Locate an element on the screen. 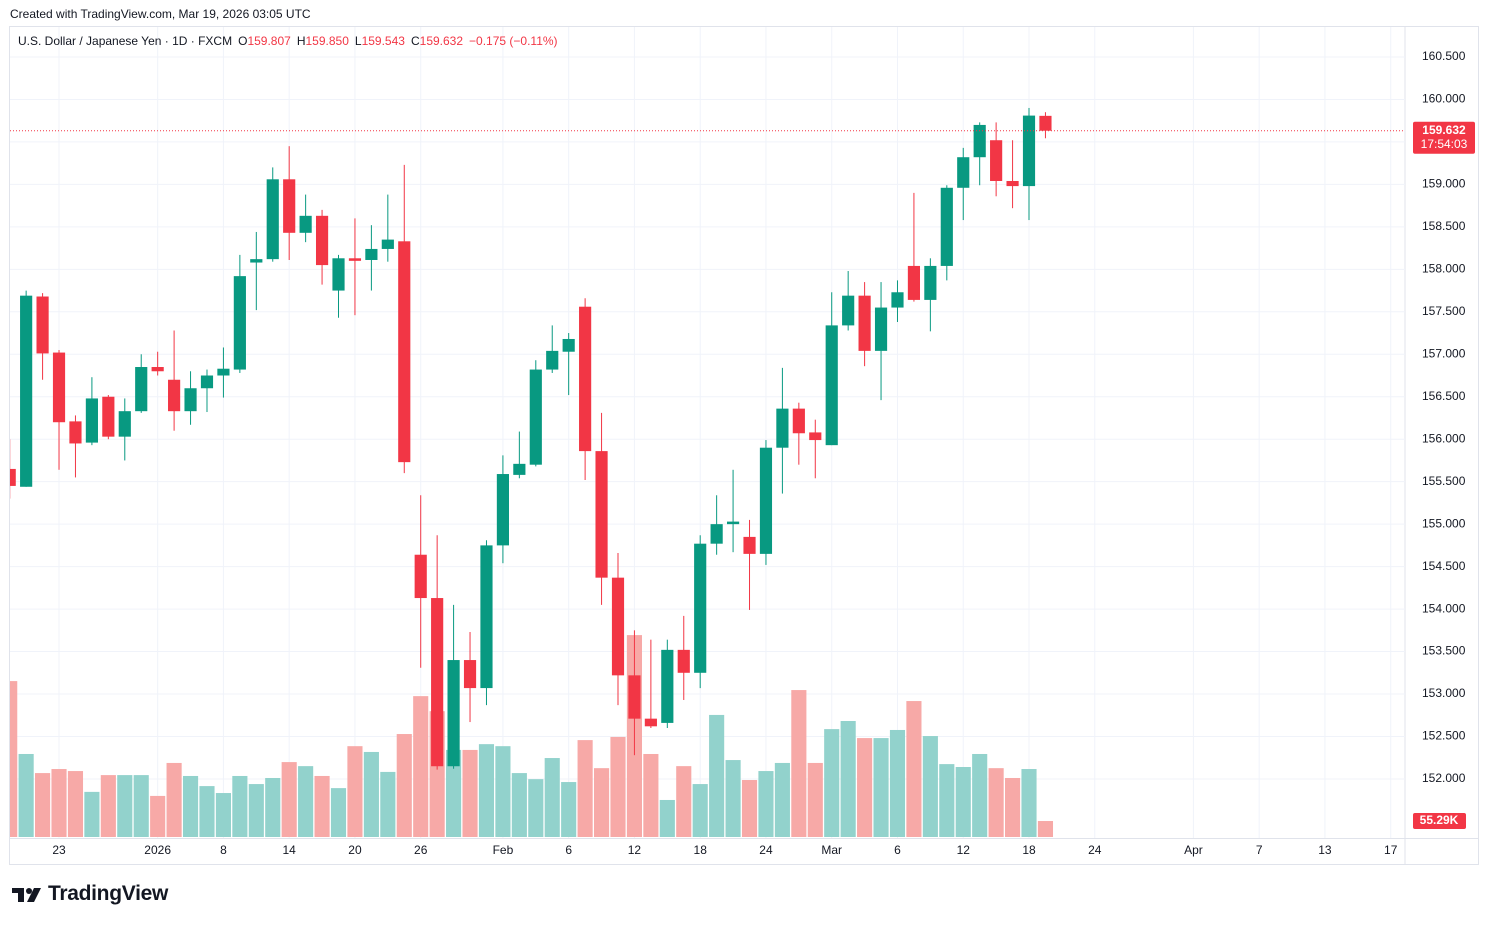  logo-icon is located at coordinates (26, 895).